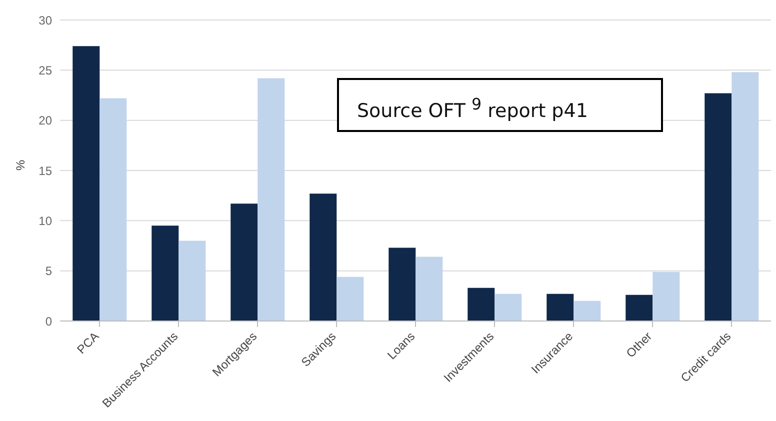 The image size is (776, 421). What do you see at coordinates (48, 271) in the screenshot?
I see `y-tick-label: 5` at bounding box center [48, 271].